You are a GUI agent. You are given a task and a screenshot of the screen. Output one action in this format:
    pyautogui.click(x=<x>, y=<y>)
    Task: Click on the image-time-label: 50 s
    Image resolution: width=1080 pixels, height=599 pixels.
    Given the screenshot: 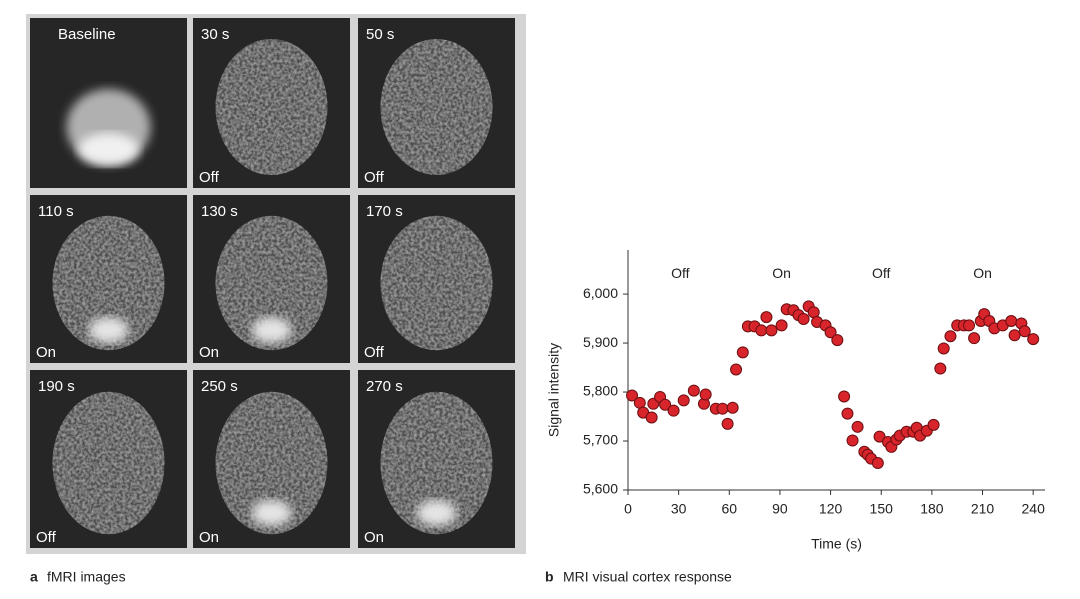 What is the action you would take?
    pyautogui.click(x=380, y=34)
    